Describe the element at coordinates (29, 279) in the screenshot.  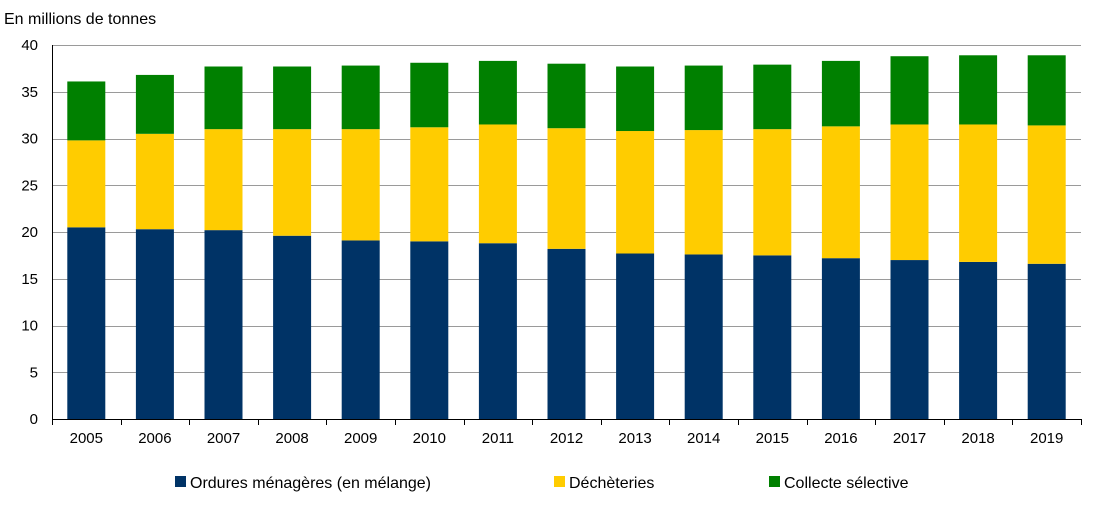
I see `y-tick-label: 15` at that location.